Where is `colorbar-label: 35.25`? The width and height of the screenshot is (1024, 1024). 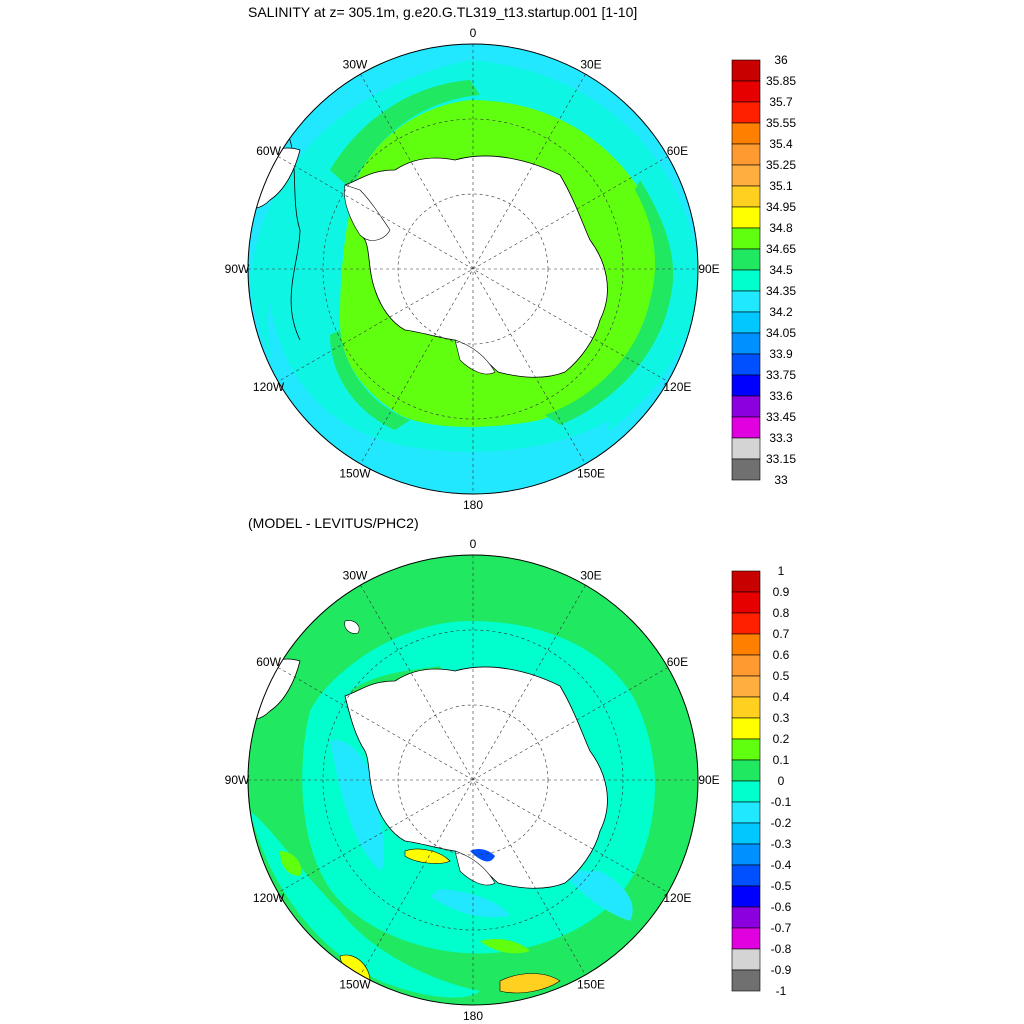 colorbar-label: 35.25 is located at coordinates (781, 165).